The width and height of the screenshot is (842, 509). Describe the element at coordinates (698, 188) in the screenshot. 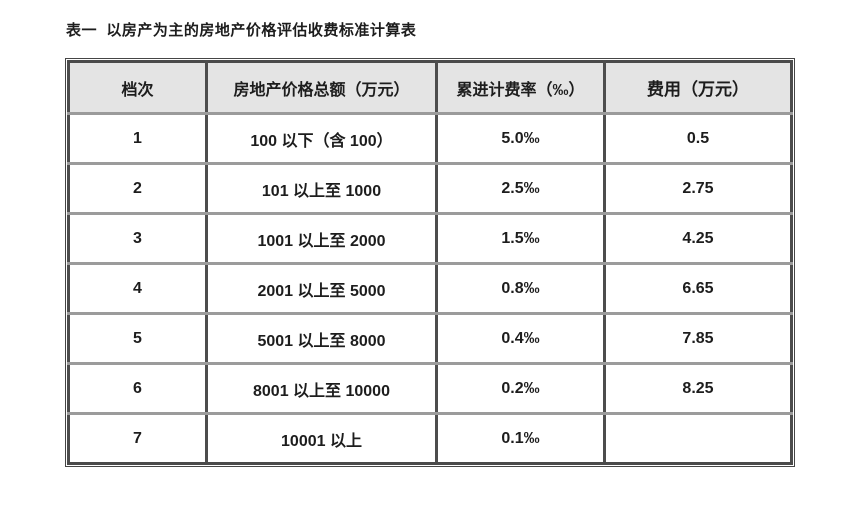

I see `table-cell-fee: 2.75` at that location.